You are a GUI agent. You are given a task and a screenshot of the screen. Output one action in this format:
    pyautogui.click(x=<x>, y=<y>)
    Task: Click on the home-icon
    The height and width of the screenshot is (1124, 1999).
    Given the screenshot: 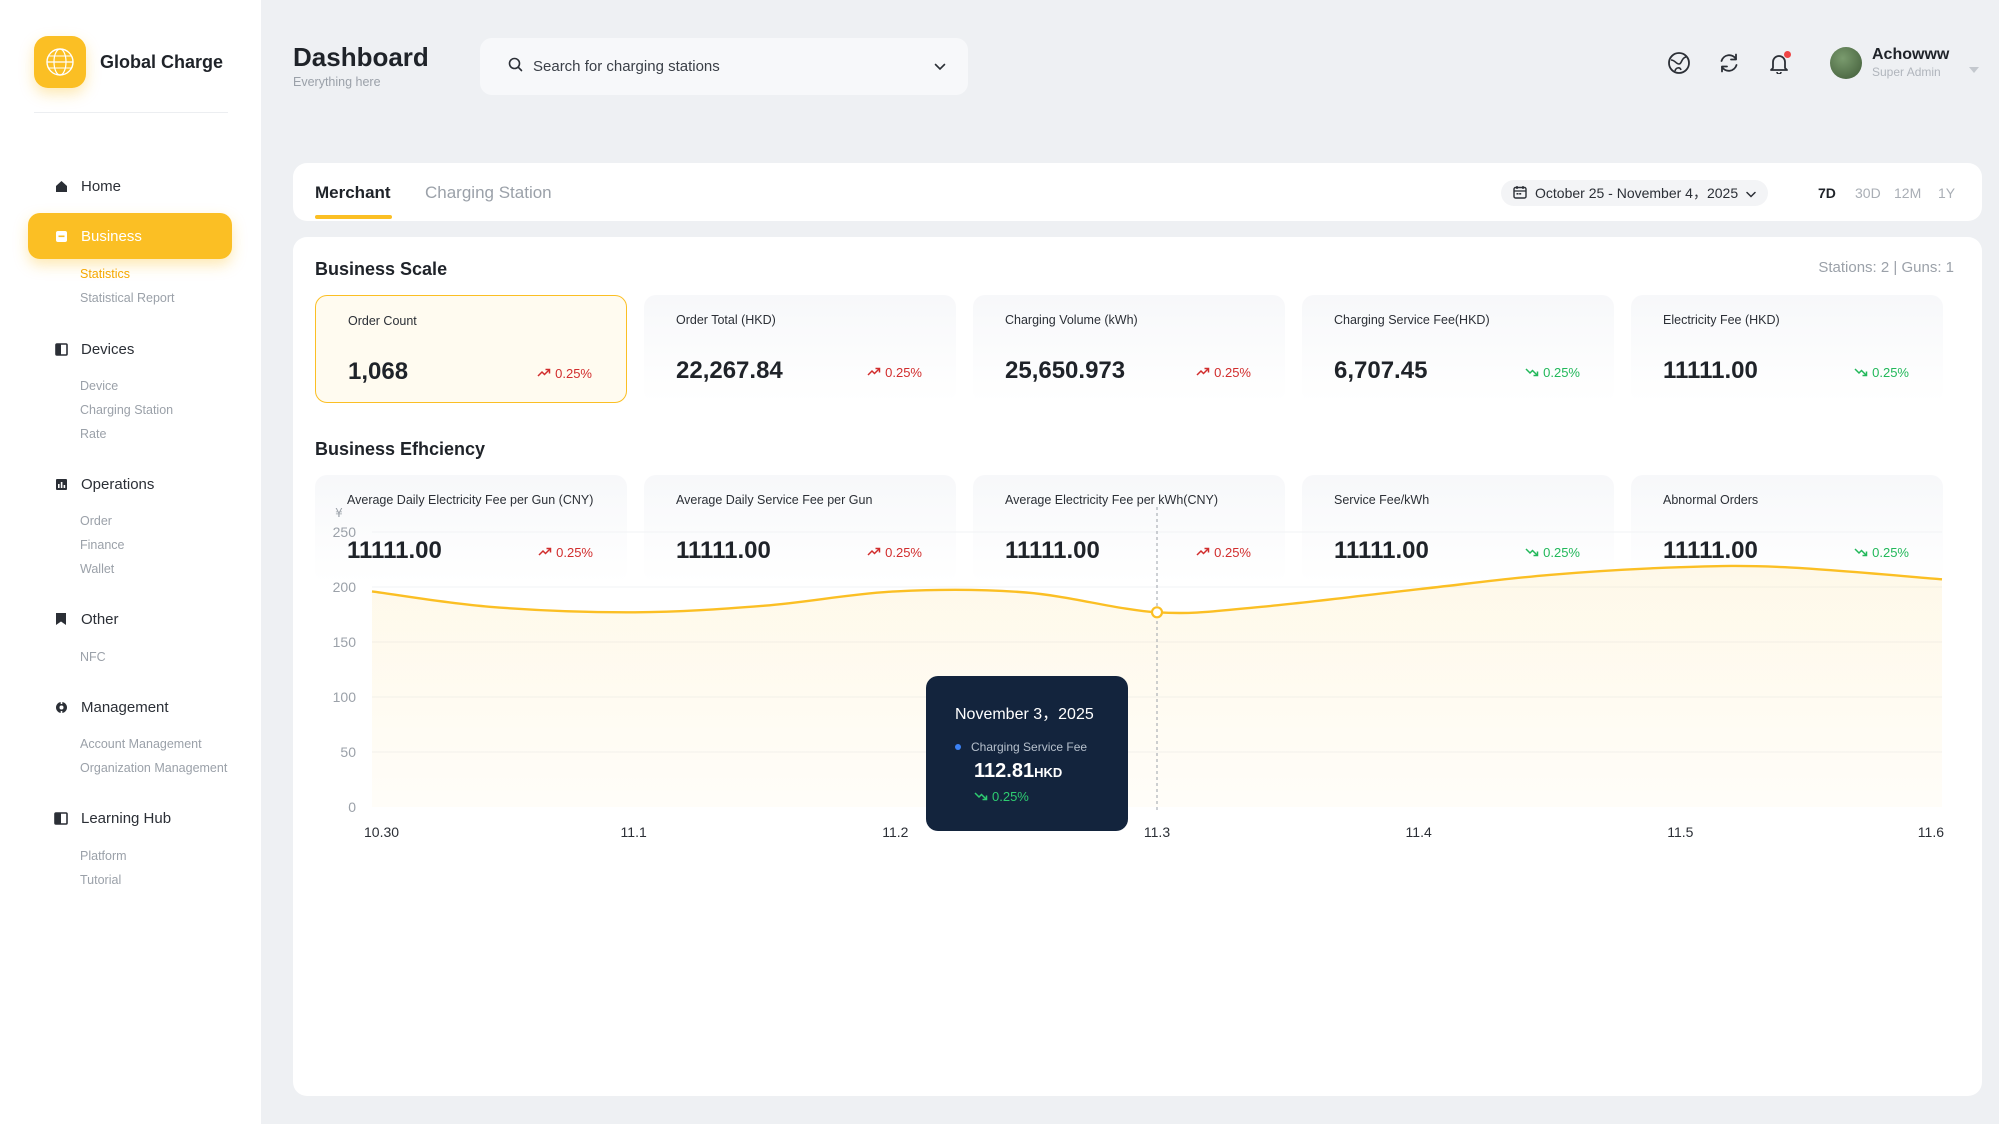 What is the action you would take?
    pyautogui.click(x=61, y=186)
    